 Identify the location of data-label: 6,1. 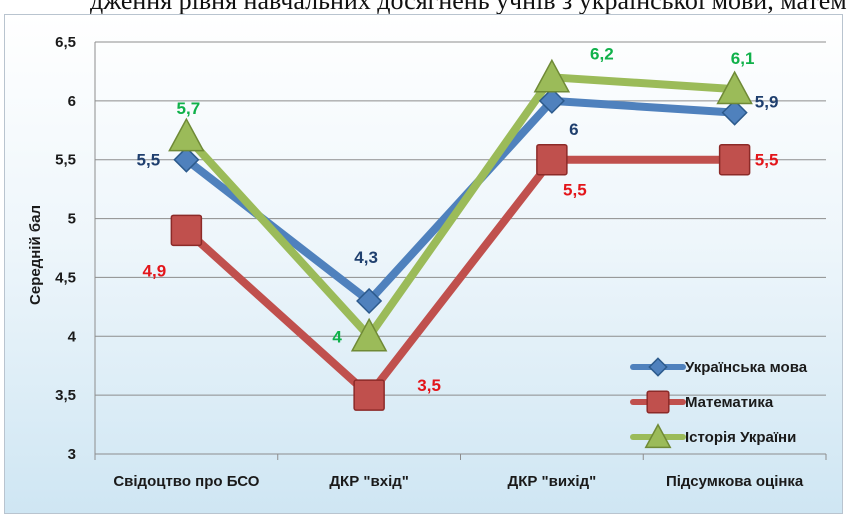
(743, 58).